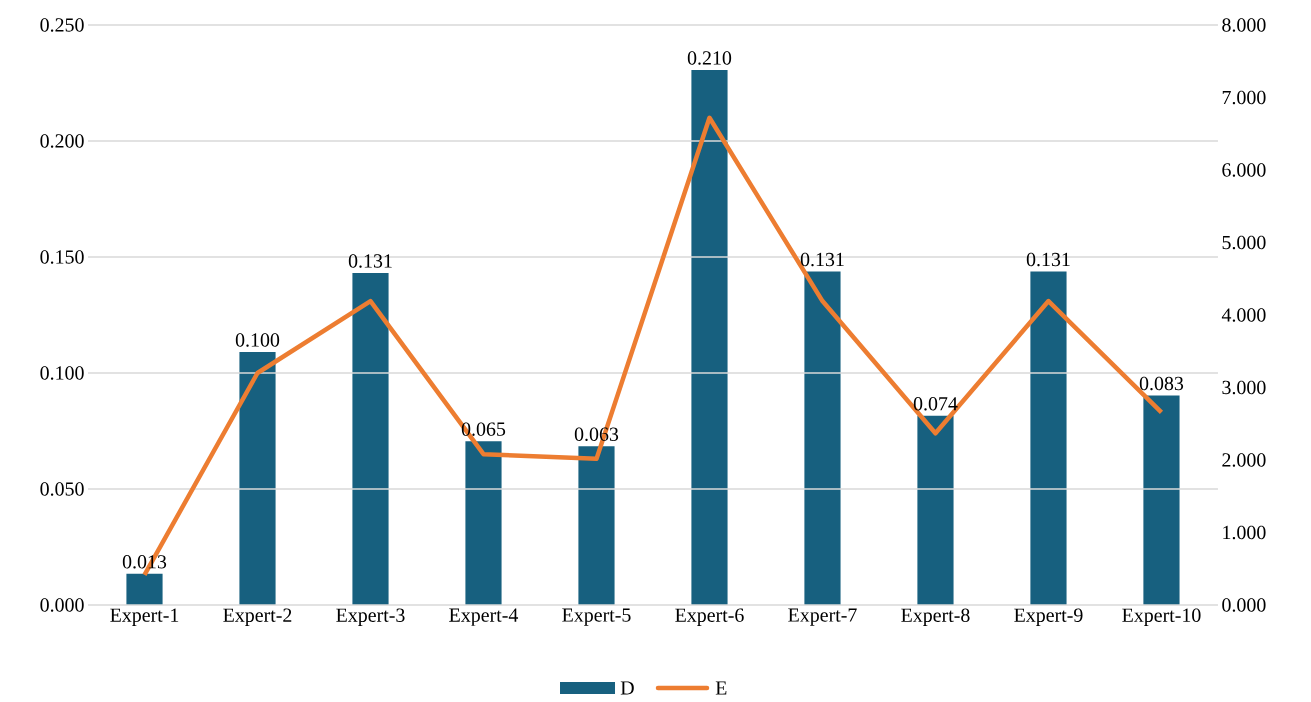 This screenshot has width=1311, height=702. What do you see at coordinates (62, 25) in the screenshot?
I see `y-tick-label: 0.250` at bounding box center [62, 25].